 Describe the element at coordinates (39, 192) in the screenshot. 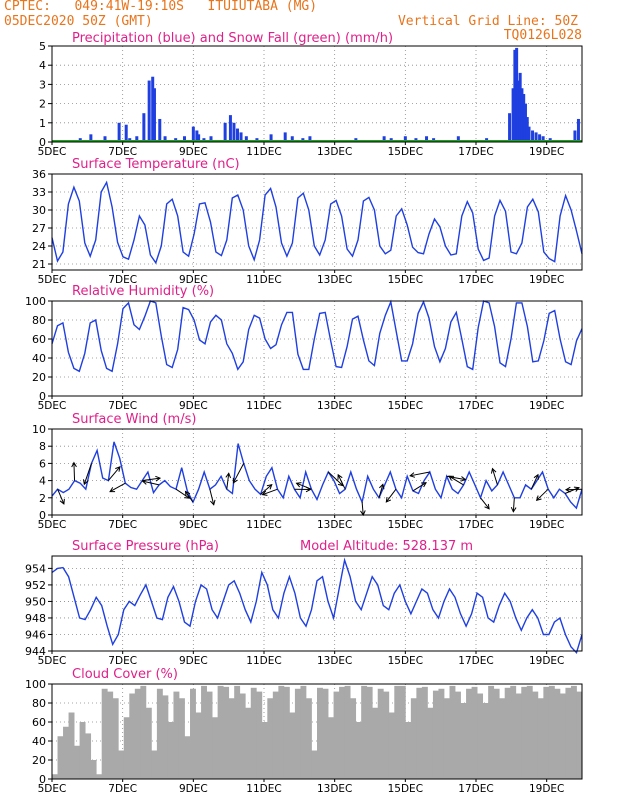

I see `y-tick-label: 33` at that location.